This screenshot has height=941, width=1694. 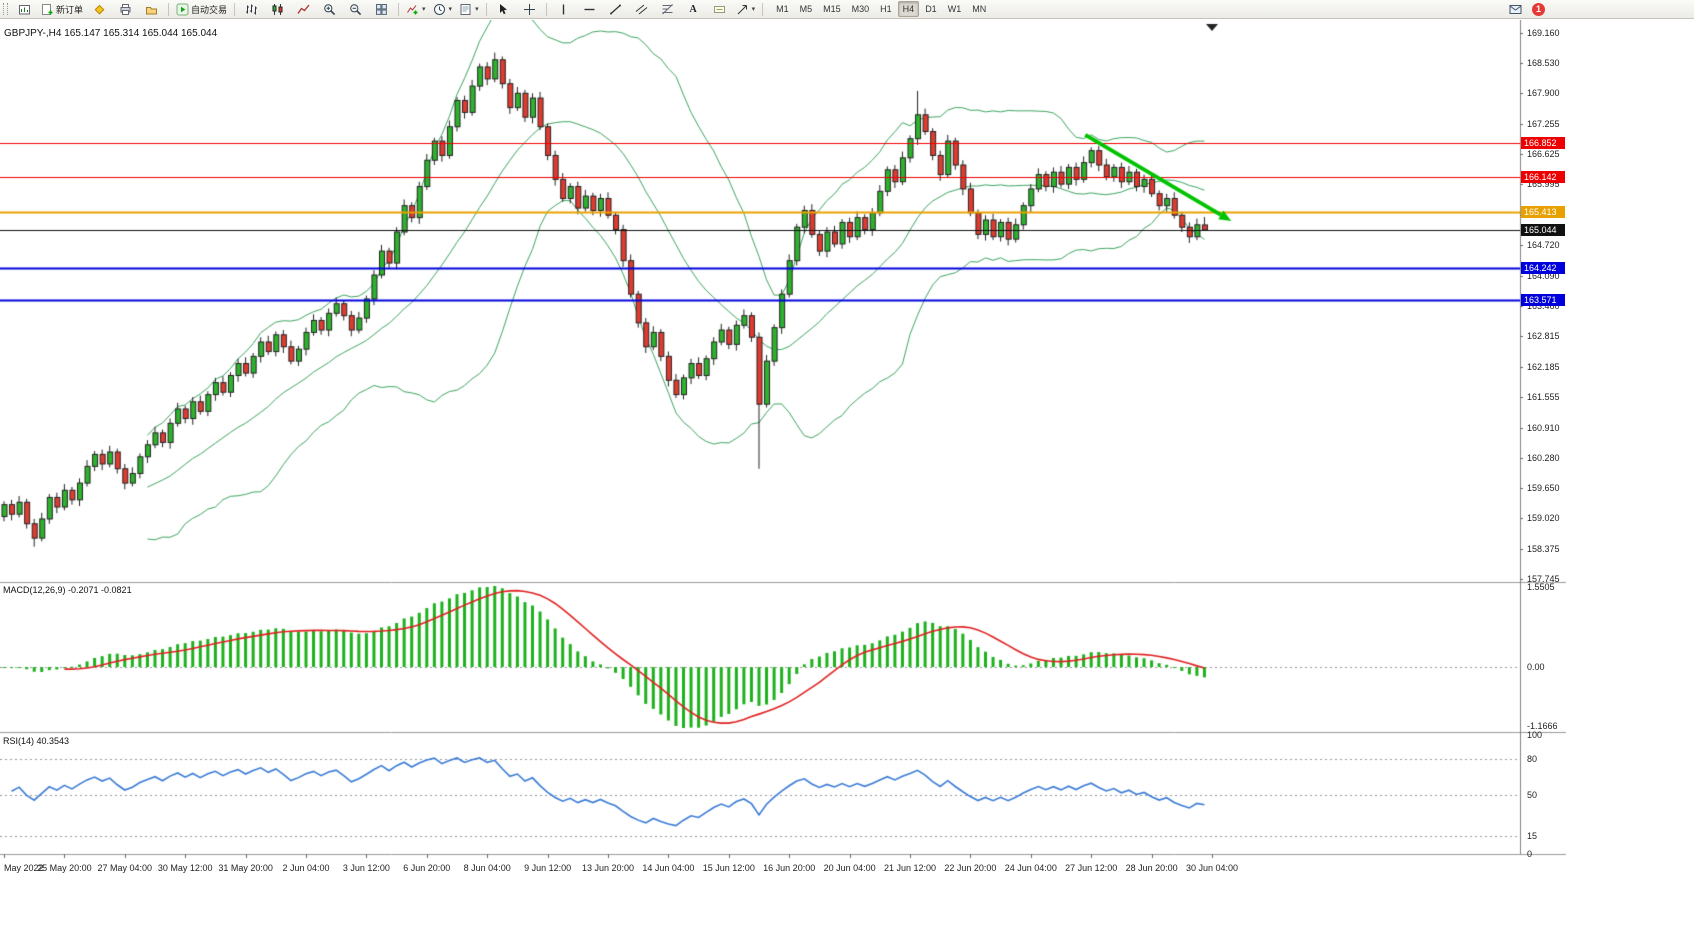 I want to click on folder-icon, so click(x=151, y=9).